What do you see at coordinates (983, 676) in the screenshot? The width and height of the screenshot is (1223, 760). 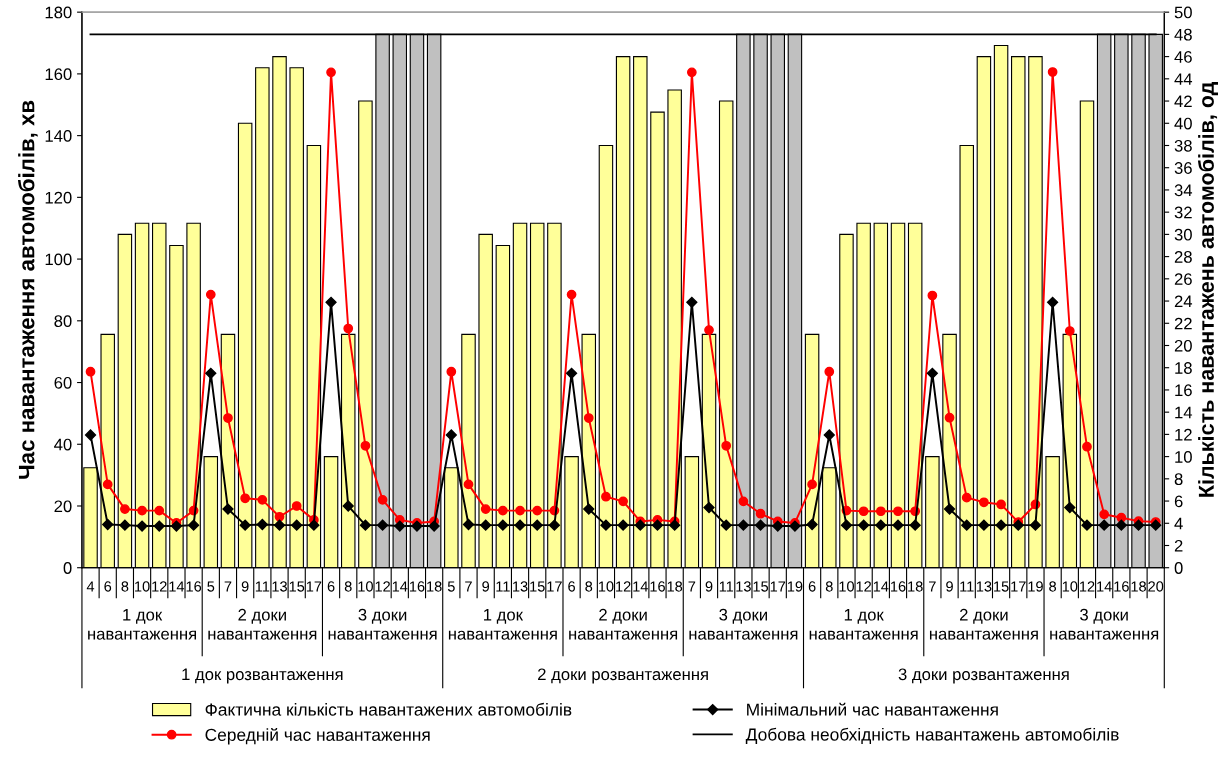 I see `text: 3 доки розвантаження` at bounding box center [983, 676].